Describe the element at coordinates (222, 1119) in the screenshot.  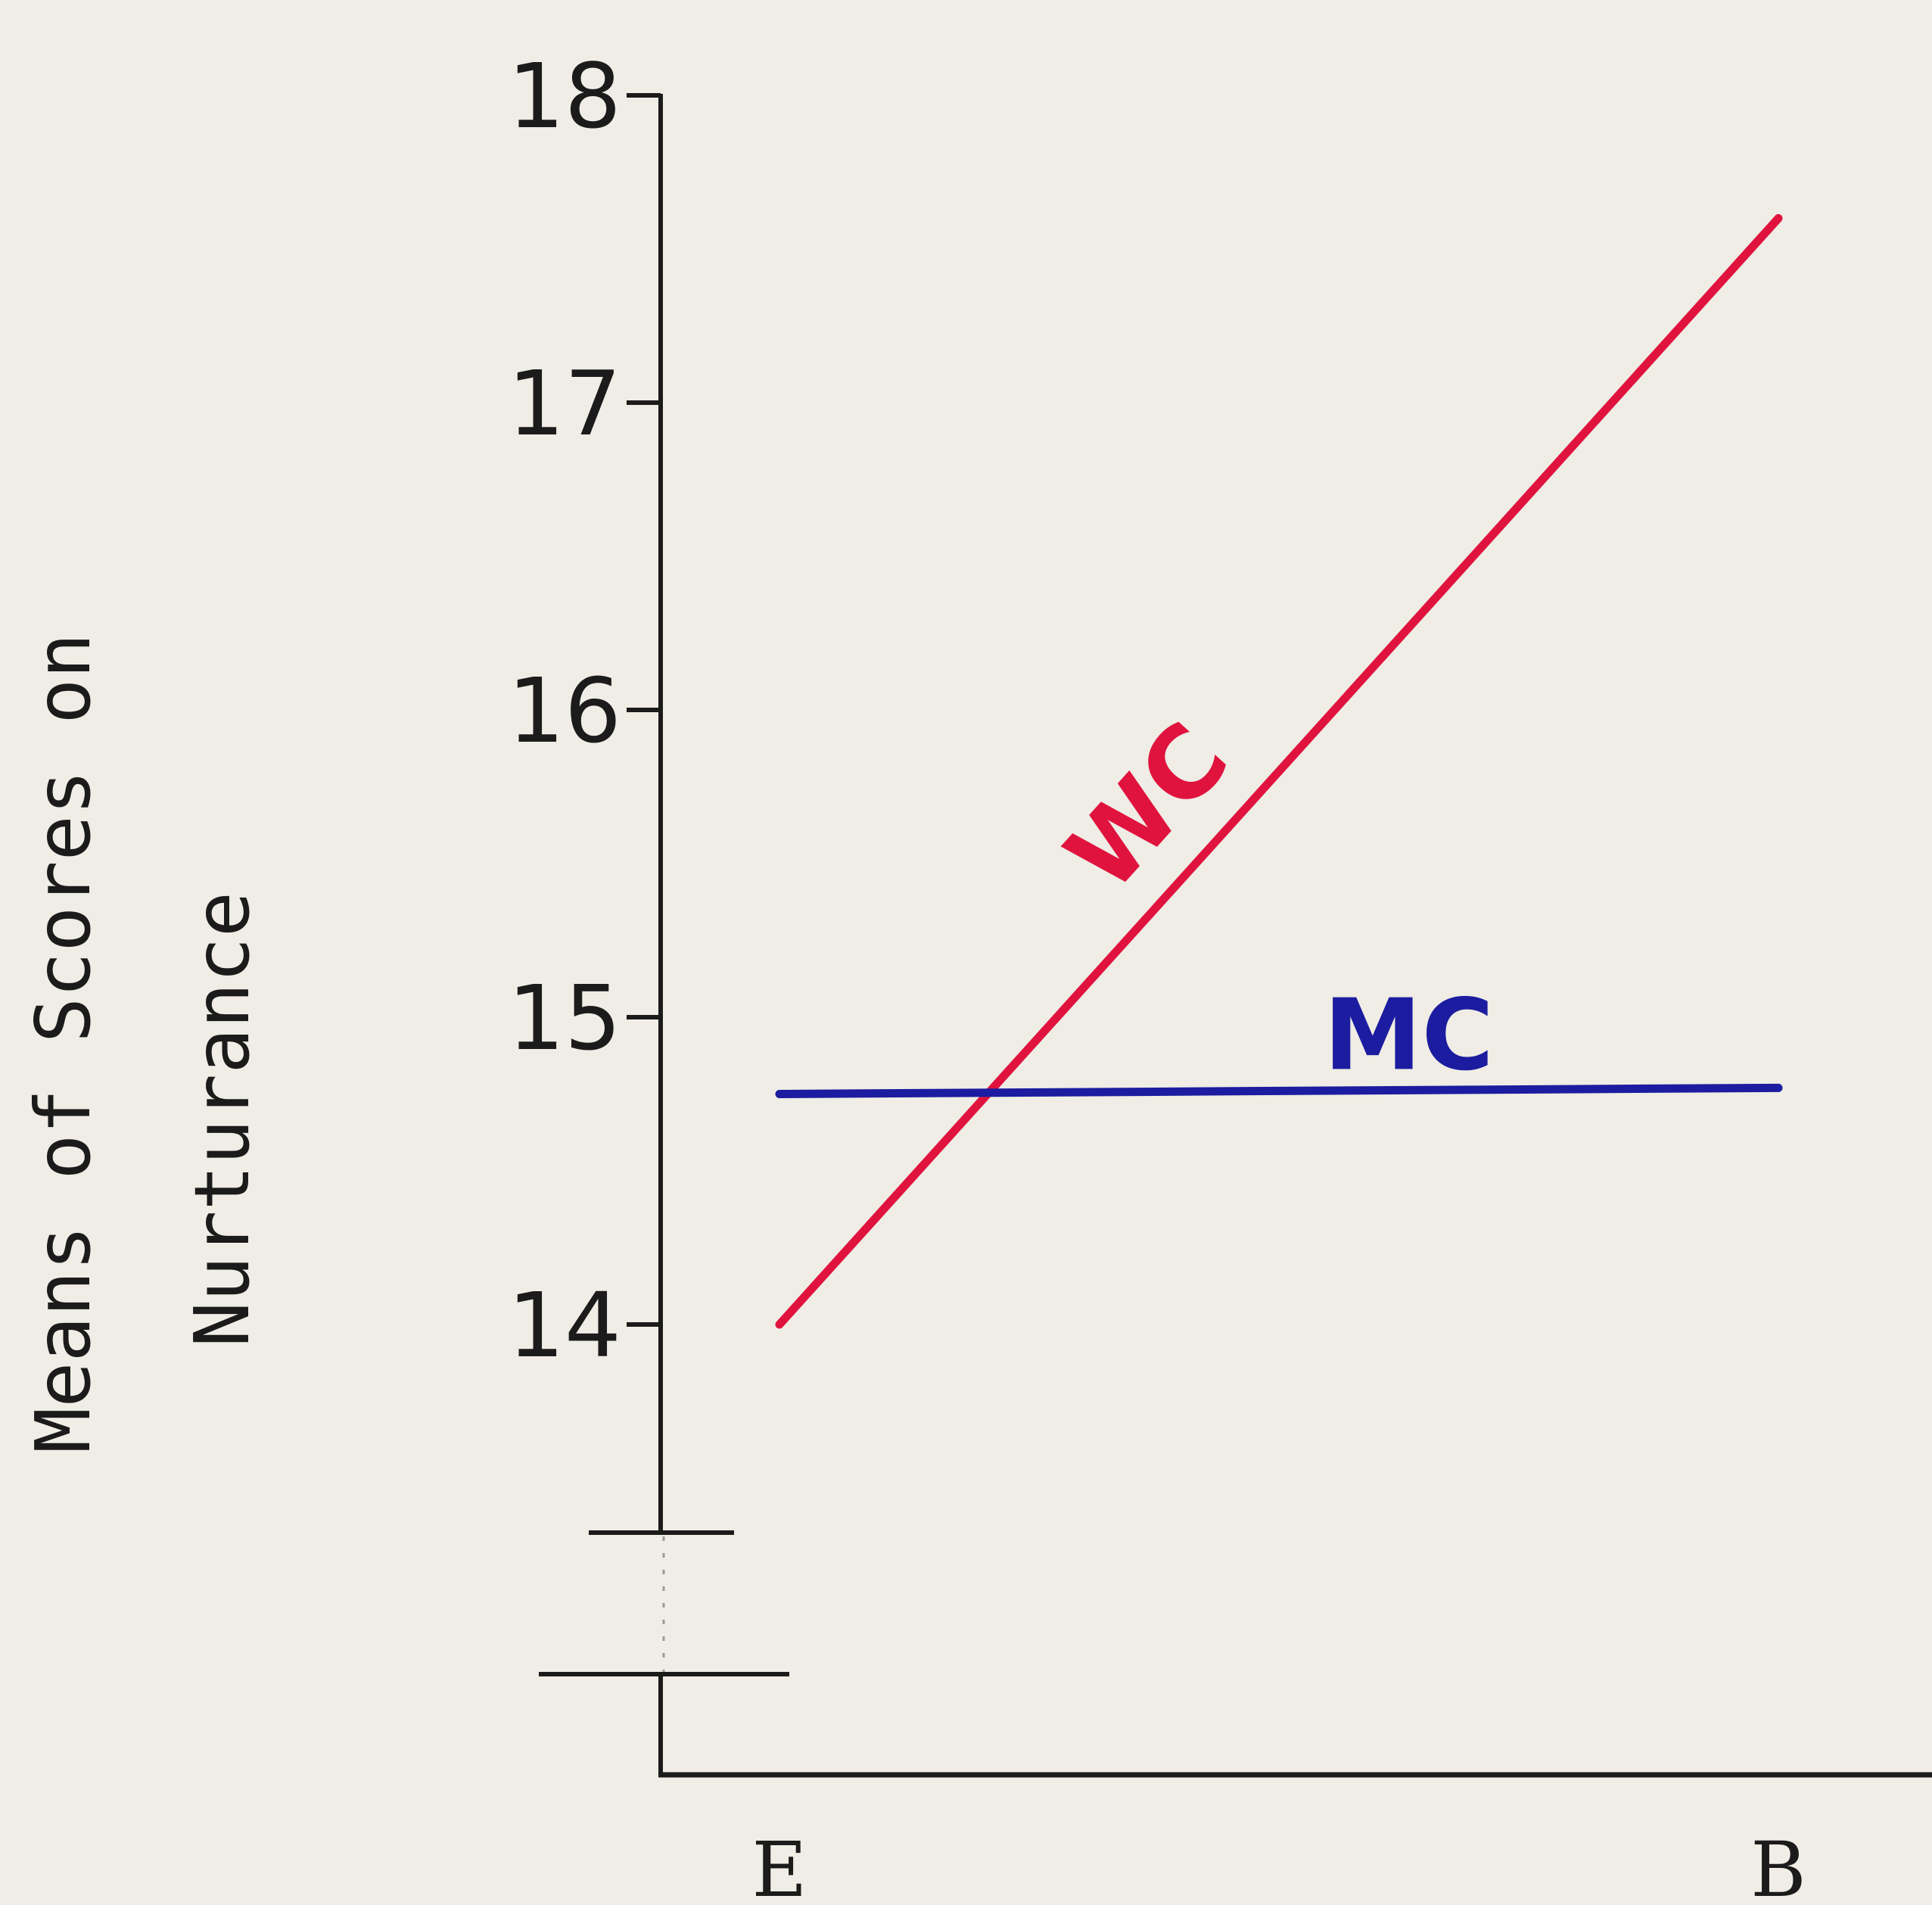
I see `y-axis-label-line-2: Nurturance` at that location.